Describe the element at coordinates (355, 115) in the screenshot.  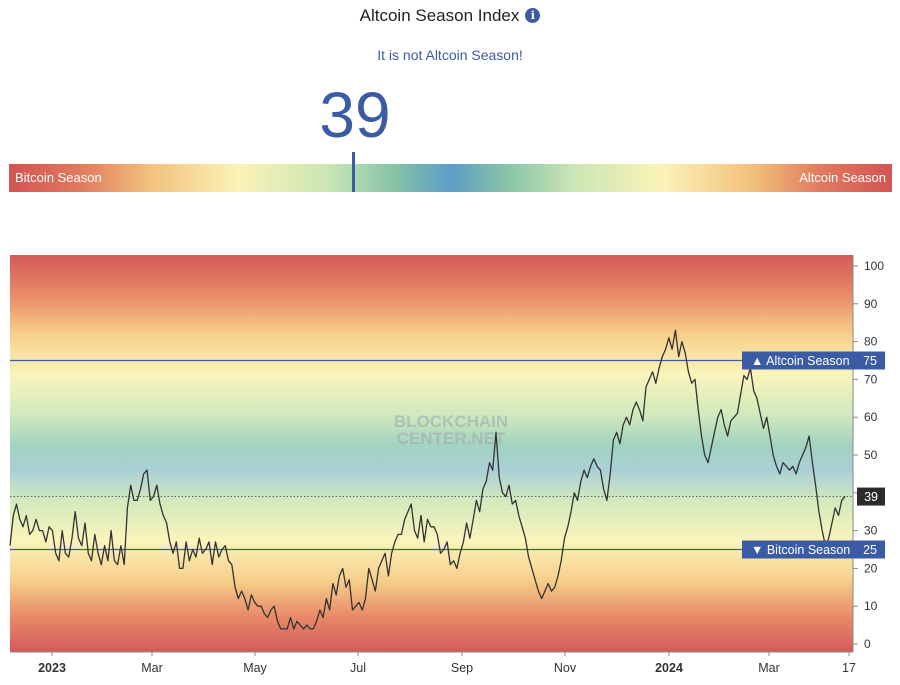
I see `index-value: 39` at that location.